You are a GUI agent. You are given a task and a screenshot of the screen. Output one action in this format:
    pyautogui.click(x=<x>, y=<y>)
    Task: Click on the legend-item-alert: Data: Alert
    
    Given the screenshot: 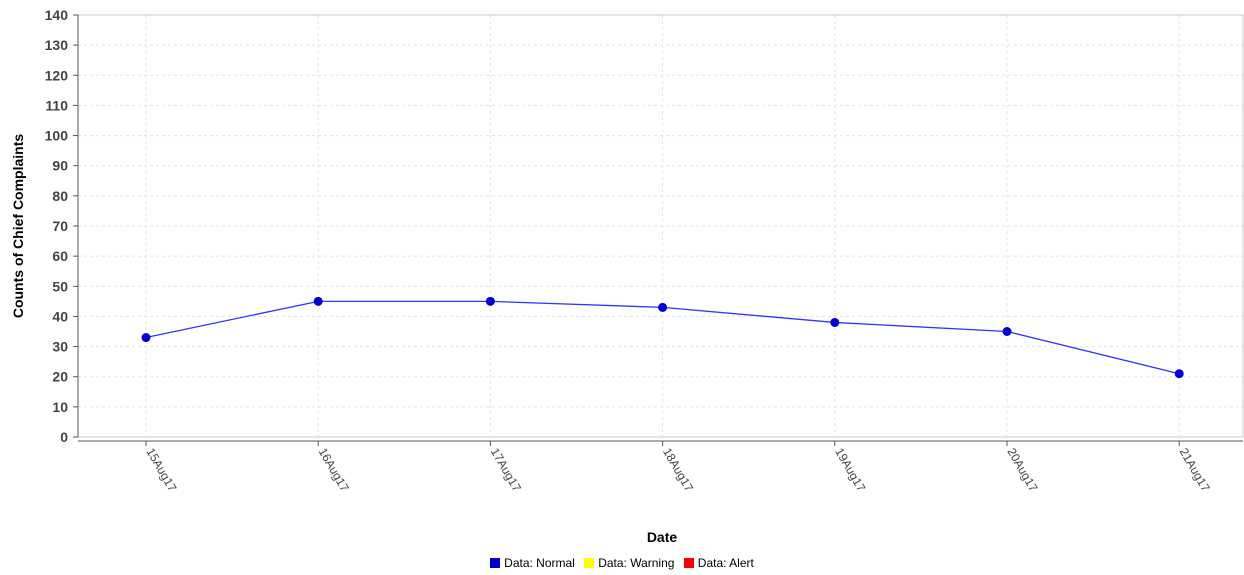 What is the action you would take?
    pyautogui.click(x=718, y=563)
    